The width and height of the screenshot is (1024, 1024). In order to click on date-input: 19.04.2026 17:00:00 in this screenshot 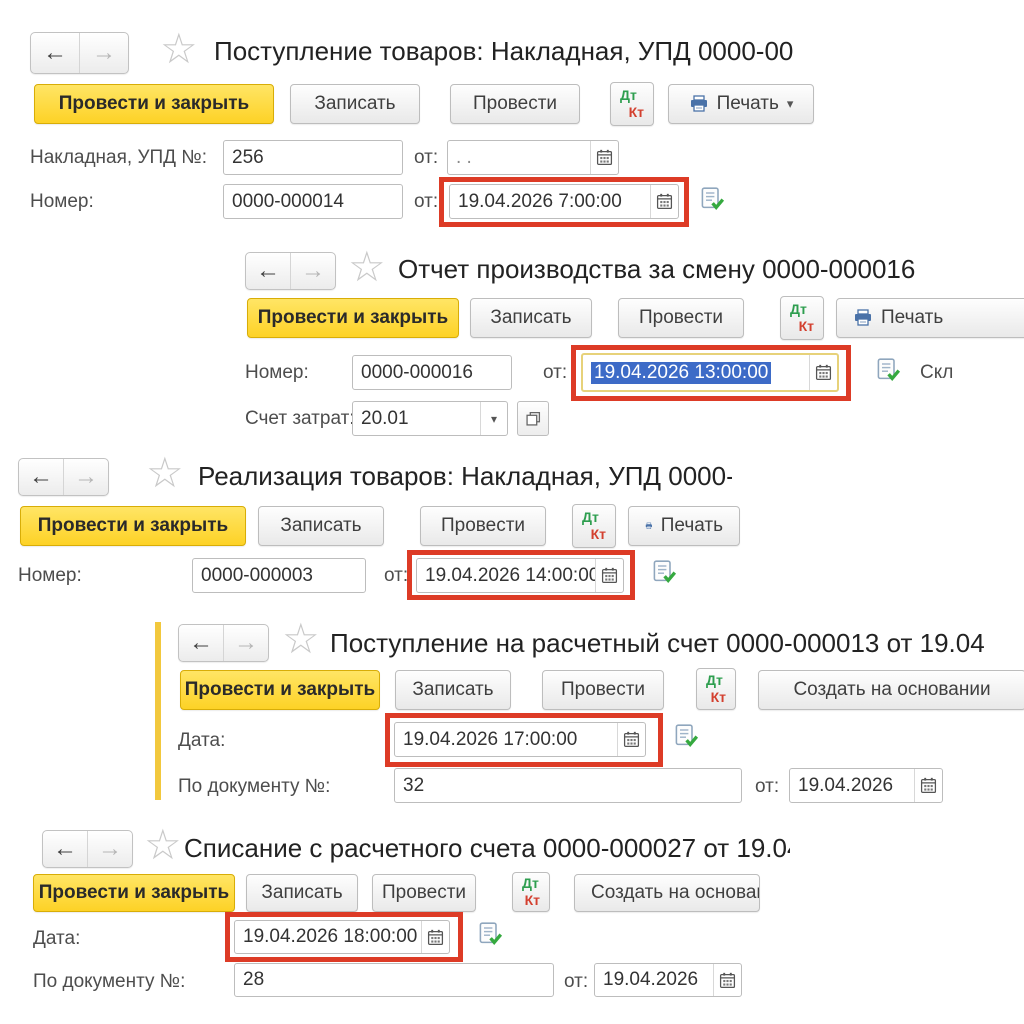, I will do `click(520, 739)`.